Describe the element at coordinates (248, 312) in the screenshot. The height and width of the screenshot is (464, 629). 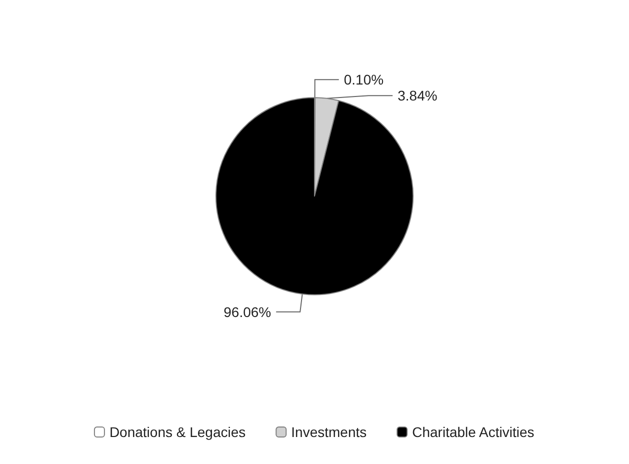
I see `data-label: 96.06%` at that location.